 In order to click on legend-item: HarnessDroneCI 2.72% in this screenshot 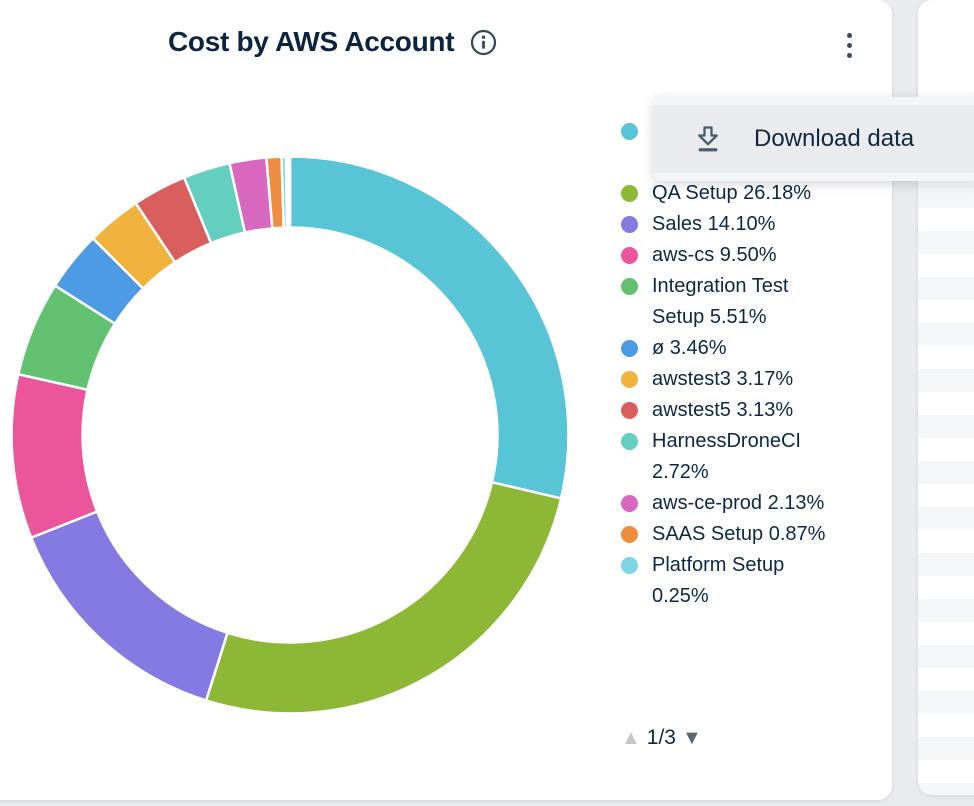, I will do `click(743, 457)`.